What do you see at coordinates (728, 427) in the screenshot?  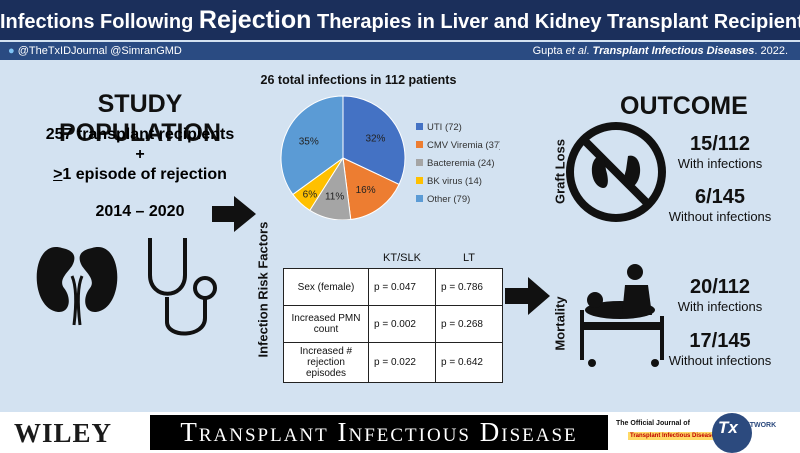 I see `network-mark: Tx` at bounding box center [728, 427].